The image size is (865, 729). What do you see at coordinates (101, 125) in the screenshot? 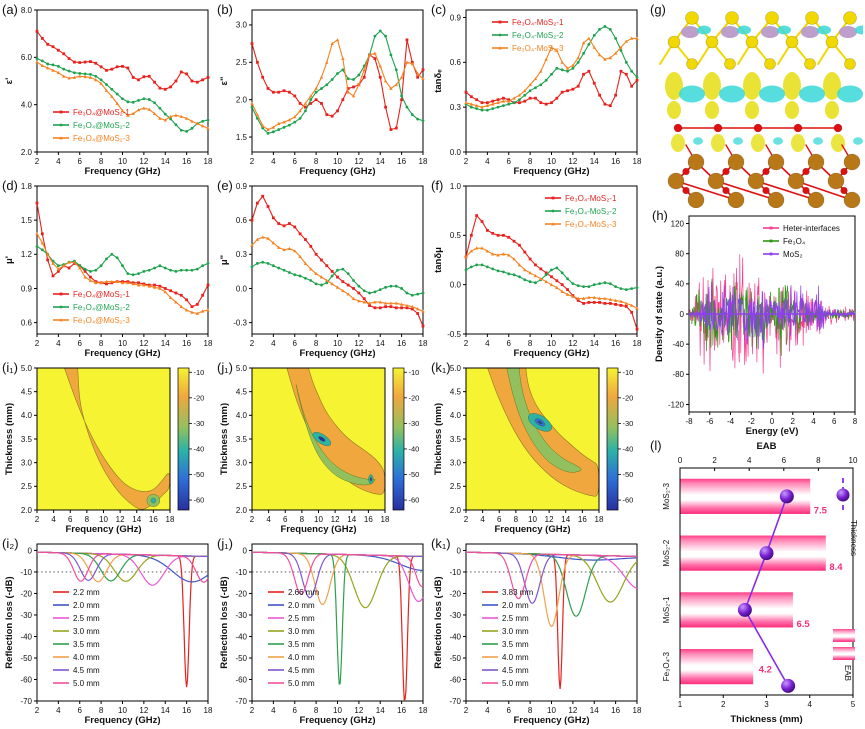
I see `svg-text: Fe₃O₄@MoS₂-2` at bounding box center [101, 125].